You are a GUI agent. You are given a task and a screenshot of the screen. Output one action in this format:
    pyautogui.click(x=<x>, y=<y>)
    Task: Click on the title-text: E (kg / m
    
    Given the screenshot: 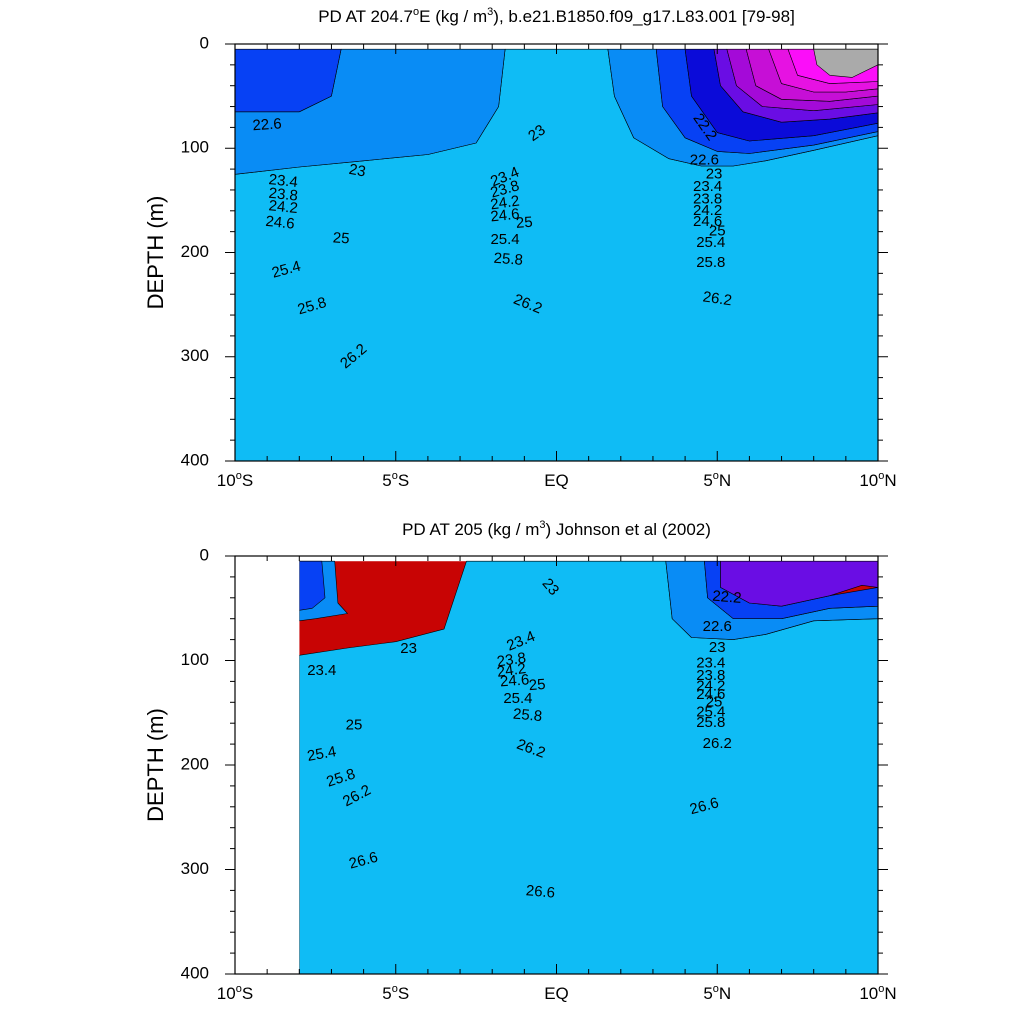 What is the action you would take?
    pyautogui.click(x=453, y=16)
    